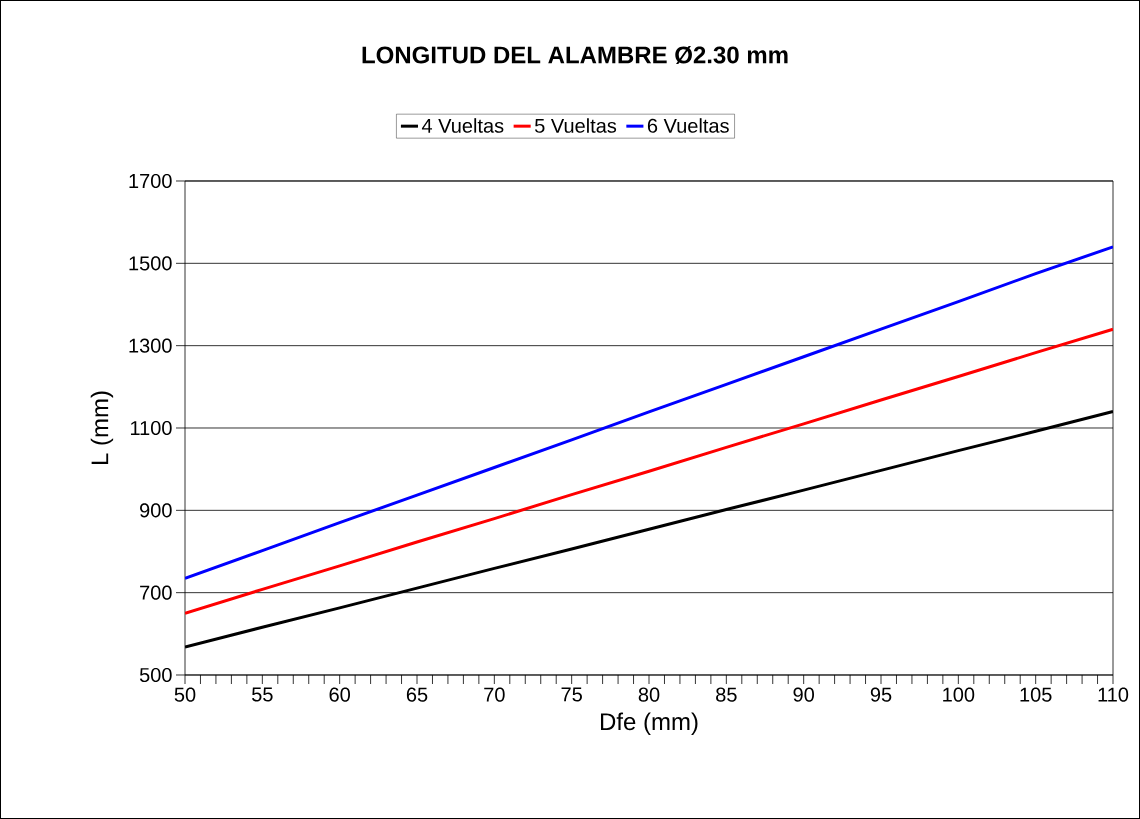  What do you see at coordinates (156, 592) in the screenshot?
I see `y-tick-label: 700` at bounding box center [156, 592].